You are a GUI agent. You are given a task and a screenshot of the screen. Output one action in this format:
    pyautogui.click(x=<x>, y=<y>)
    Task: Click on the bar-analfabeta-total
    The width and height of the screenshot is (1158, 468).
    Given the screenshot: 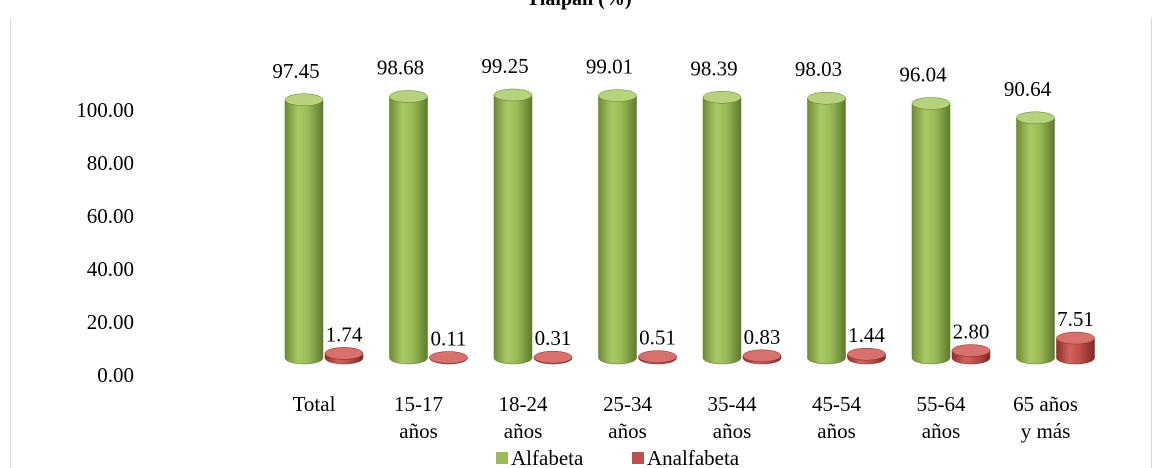 What is the action you would take?
    pyautogui.click(x=344, y=356)
    